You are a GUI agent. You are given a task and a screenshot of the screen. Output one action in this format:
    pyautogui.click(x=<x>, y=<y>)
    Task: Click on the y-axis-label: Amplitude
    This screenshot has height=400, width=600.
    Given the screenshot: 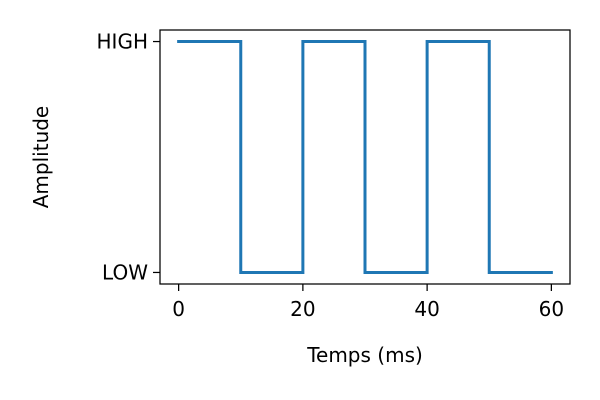 What is the action you would take?
    pyautogui.click(x=41, y=157)
    